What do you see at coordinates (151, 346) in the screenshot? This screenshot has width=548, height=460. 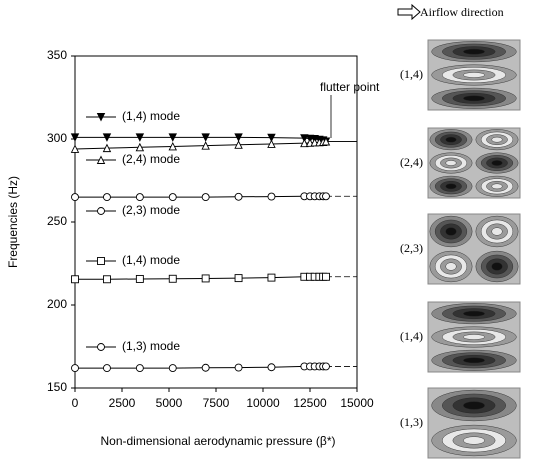 I see `legend-label: (1,3) mode` at bounding box center [151, 346].